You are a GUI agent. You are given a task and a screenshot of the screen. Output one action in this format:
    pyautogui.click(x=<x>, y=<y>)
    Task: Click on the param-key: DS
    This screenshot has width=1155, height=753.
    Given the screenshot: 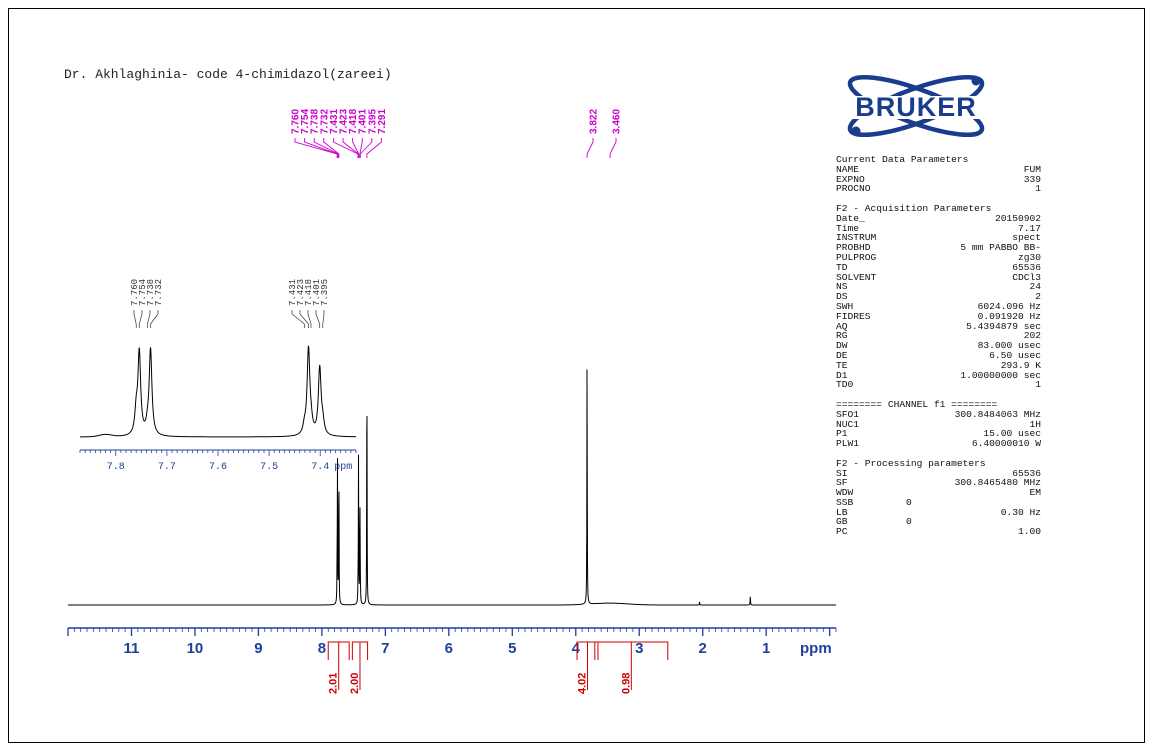 What is the action you would take?
    pyautogui.click(x=842, y=297)
    